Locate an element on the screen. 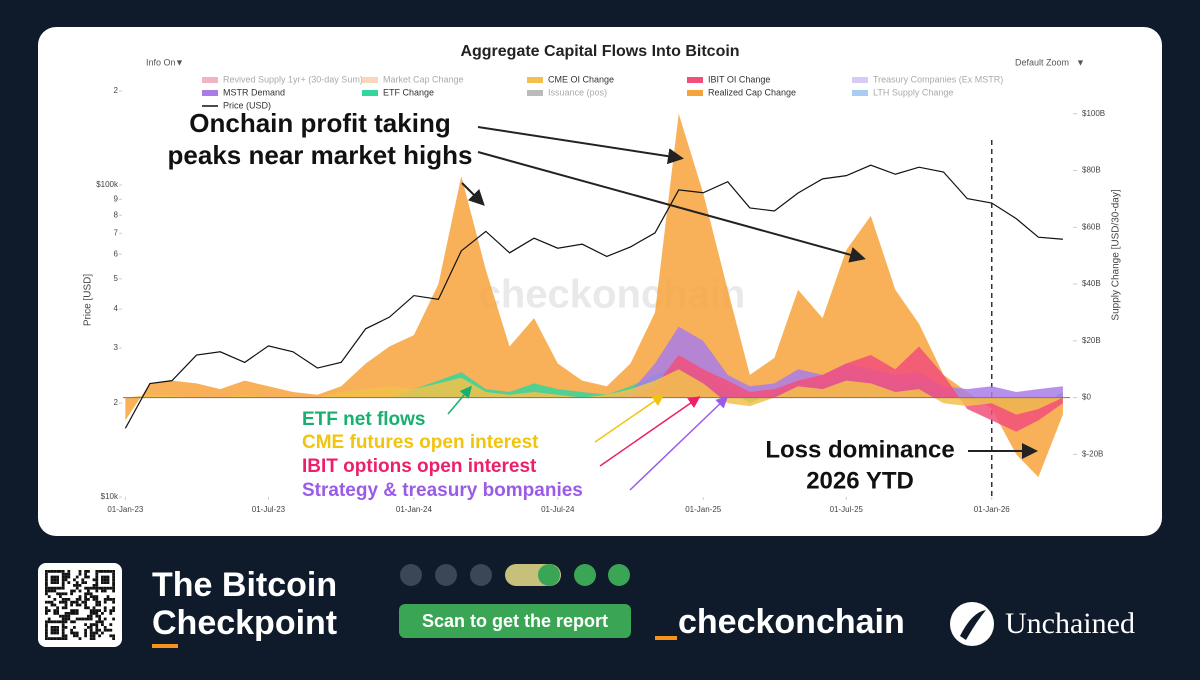 The width and height of the screenshot is (1200, 680). legend-label: Issuance (pos) is located at coordinates (577, 92).